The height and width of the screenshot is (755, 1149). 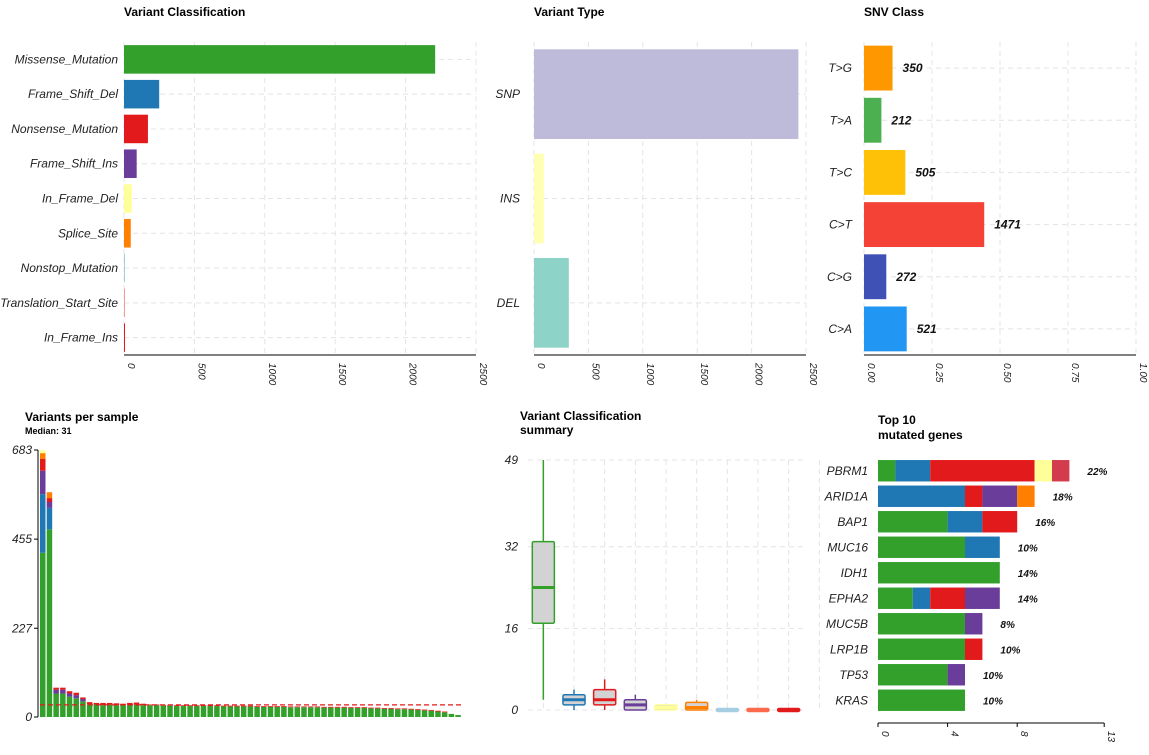 I want to click on variants-per-sample-chart: 0 227 455 683, so click(x=236, y=583).